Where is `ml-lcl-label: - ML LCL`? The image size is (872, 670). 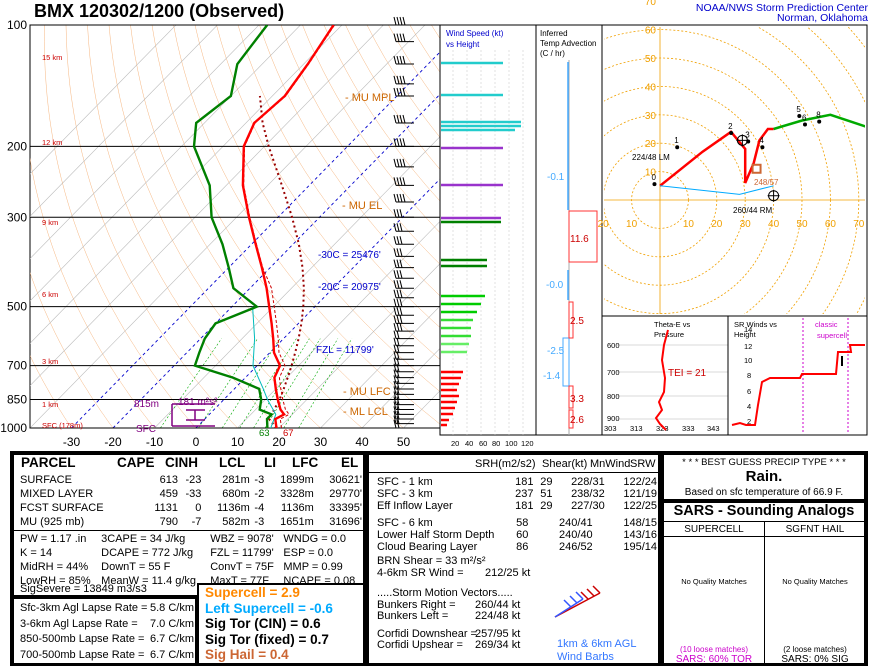 ml-lcl-label: - ML LCL is located at coordinates (365, 412).